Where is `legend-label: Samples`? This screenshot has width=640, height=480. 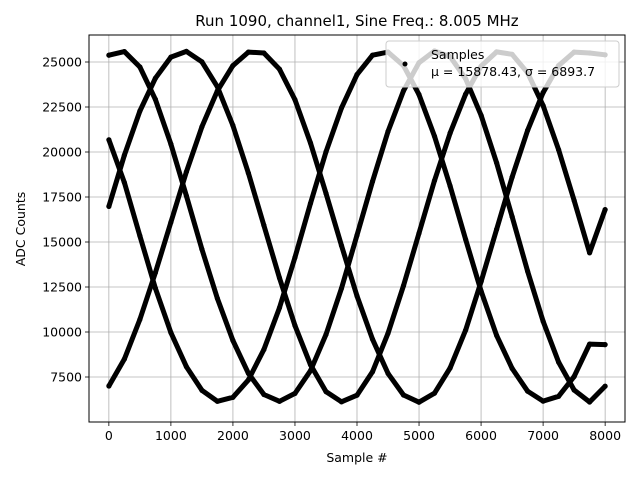 legend-label: Samples is located at coordinates (457, 54).